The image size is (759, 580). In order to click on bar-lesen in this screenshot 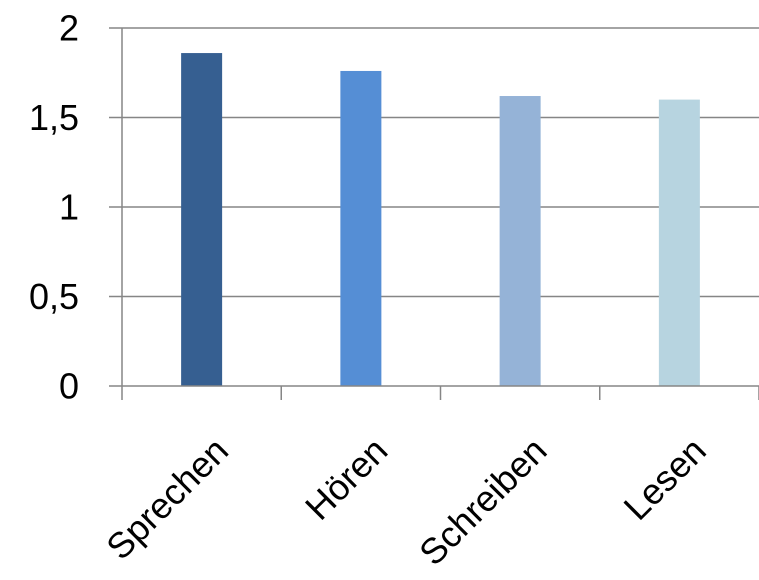, I will do `click(679, 242)`.